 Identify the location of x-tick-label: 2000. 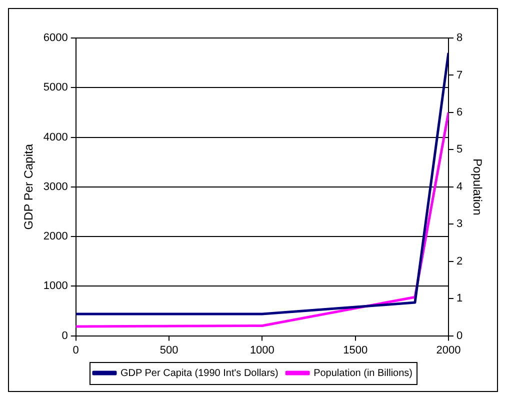
(448, 350).